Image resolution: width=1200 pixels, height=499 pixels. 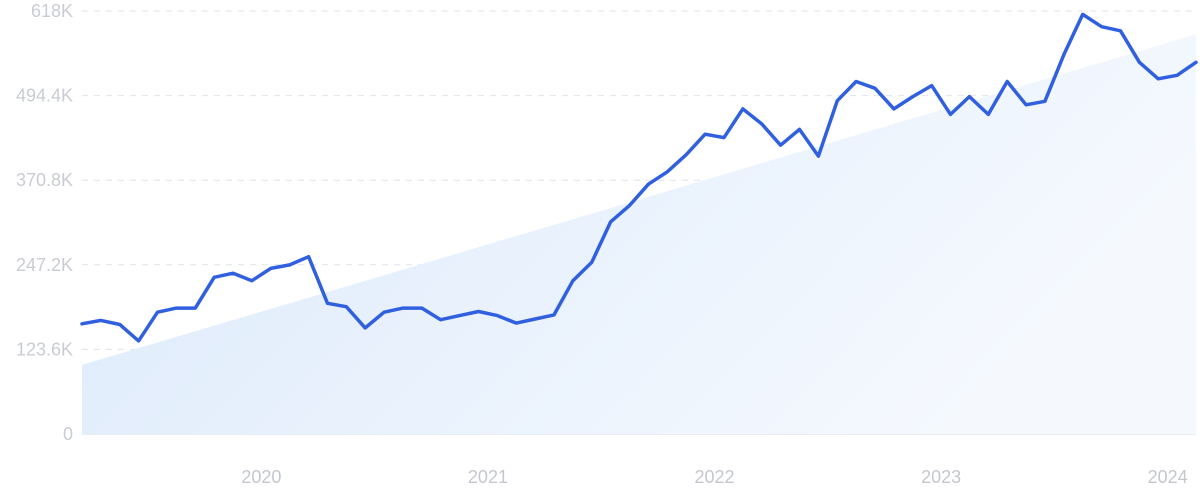 What do you see at coordinates (261, 477) in the screenshot?
I see `x-tick-label: 2020` at bounding box center [261, 477].